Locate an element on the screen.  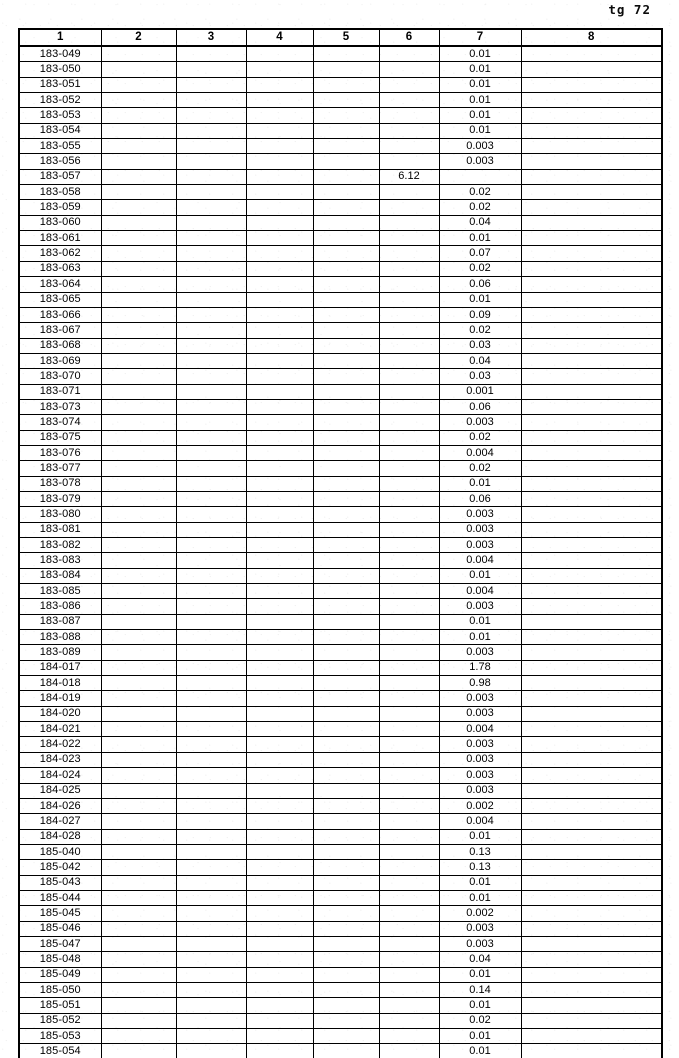
cell-sample-id: 183-057 is located at coordinates (60, 177).